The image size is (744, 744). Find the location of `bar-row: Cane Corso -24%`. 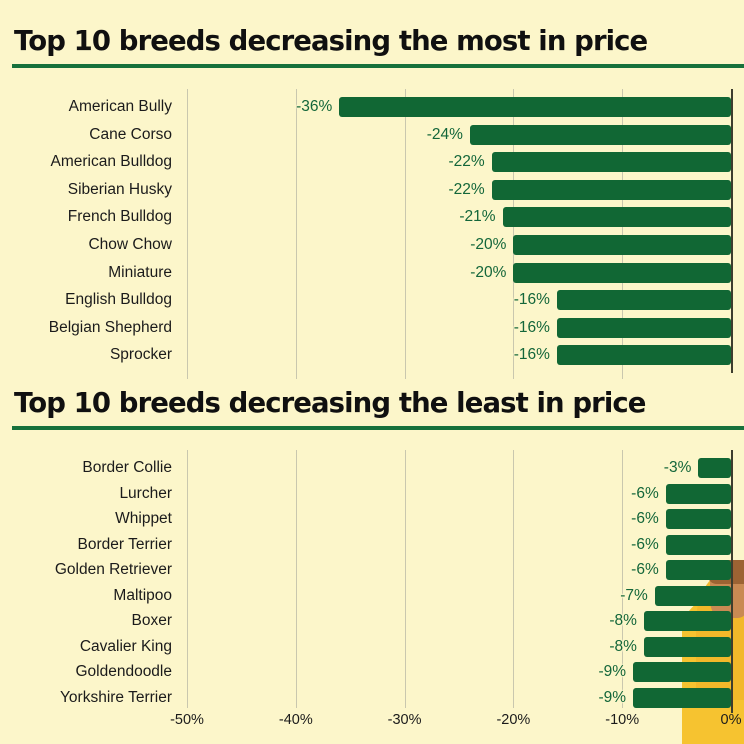

bar-row: Cane Corso -24% is located at coordinates (372, 135).